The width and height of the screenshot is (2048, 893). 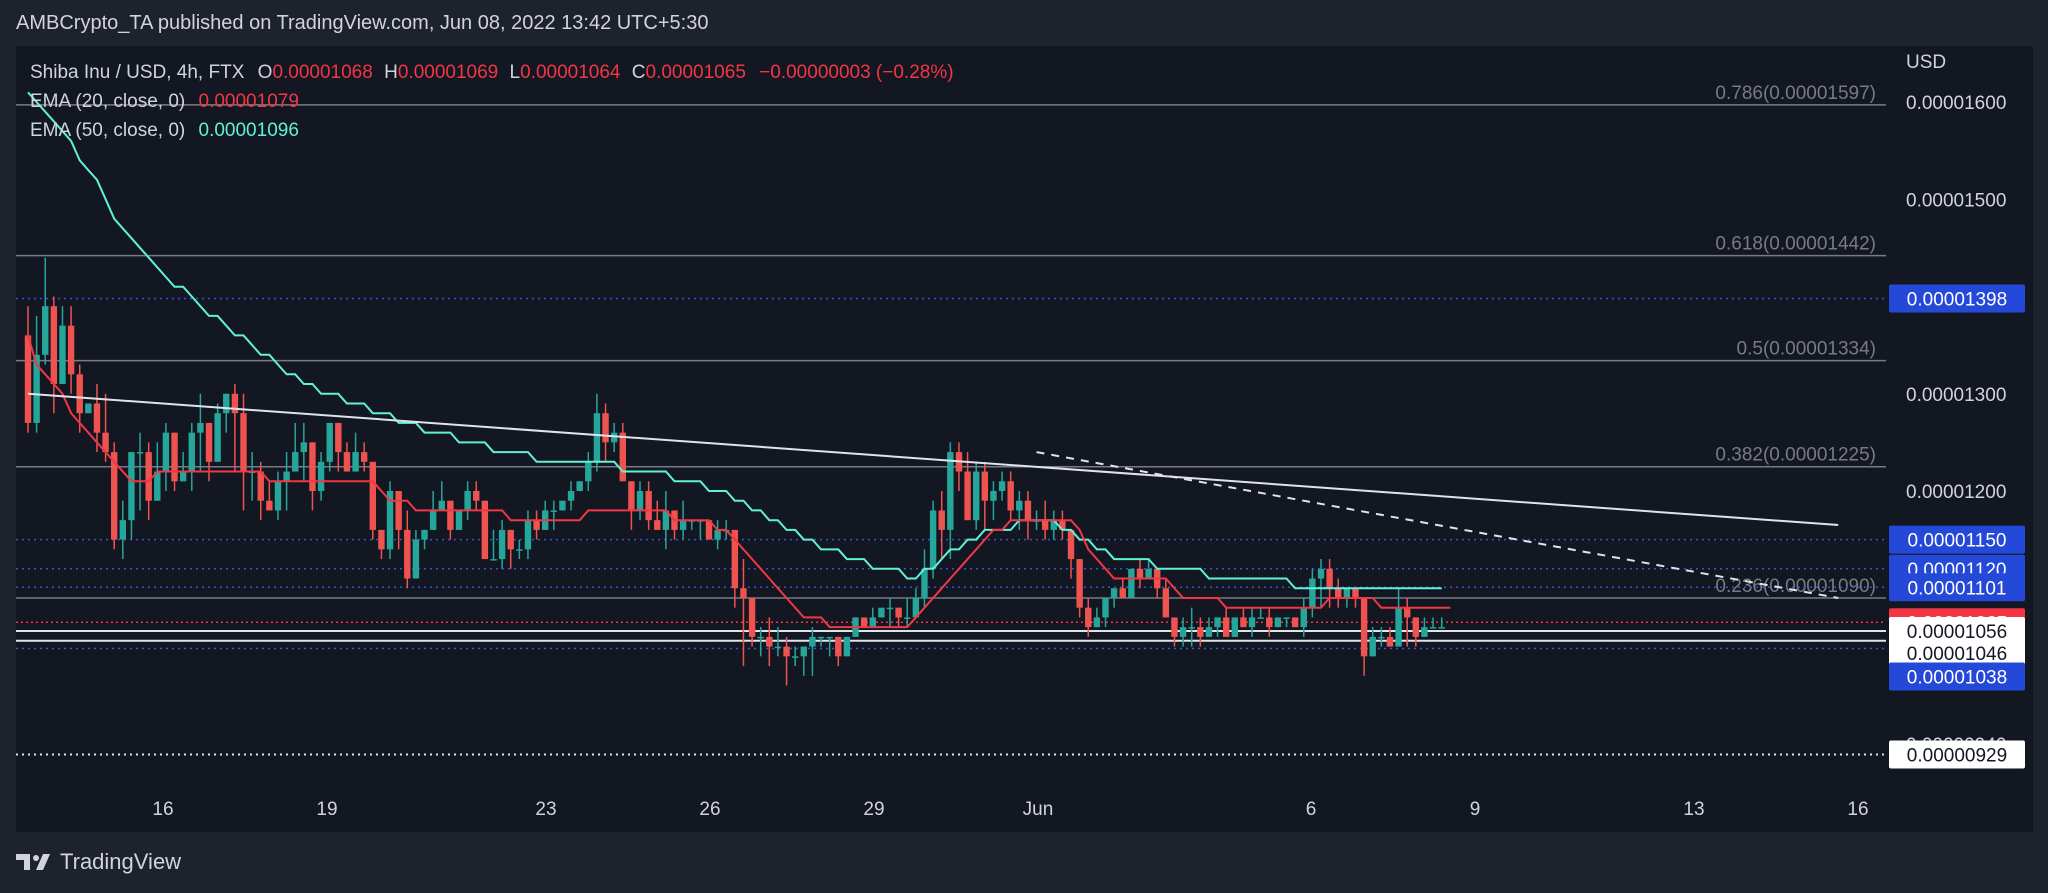 I want to click on fib-label-2: 0.5(0.00001334), so click(x=1806, y=349).